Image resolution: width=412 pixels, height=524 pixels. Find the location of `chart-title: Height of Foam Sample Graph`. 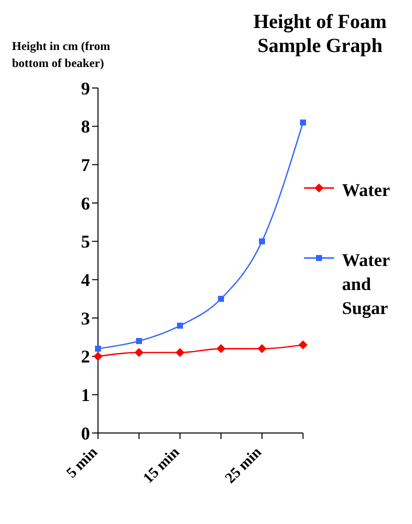

chart-title: Height of Foam Sample Graph is located at coordinates (320, 34).